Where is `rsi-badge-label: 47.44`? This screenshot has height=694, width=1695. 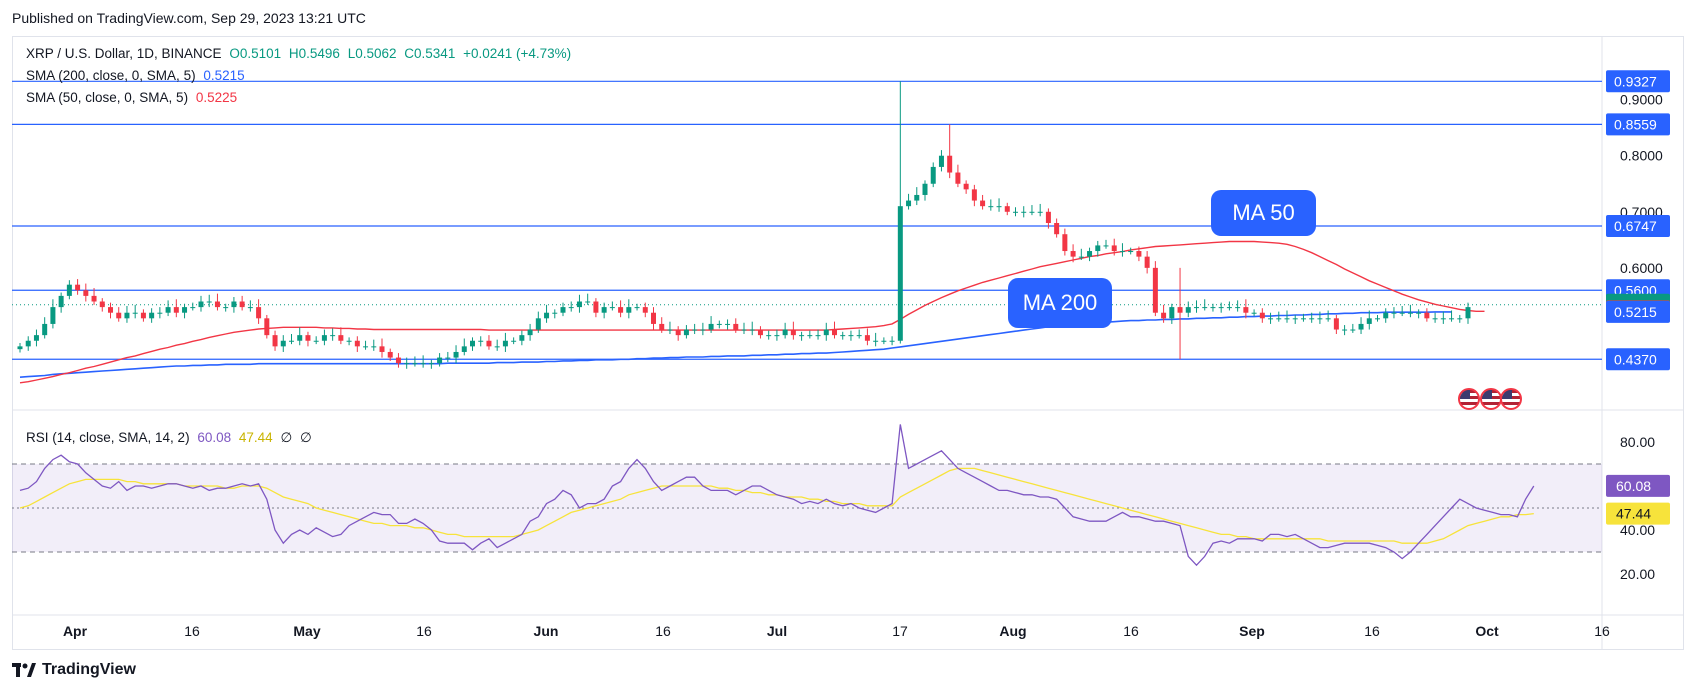
rsi-badge-label: 47.44 is located at coordinates (1633, 514).